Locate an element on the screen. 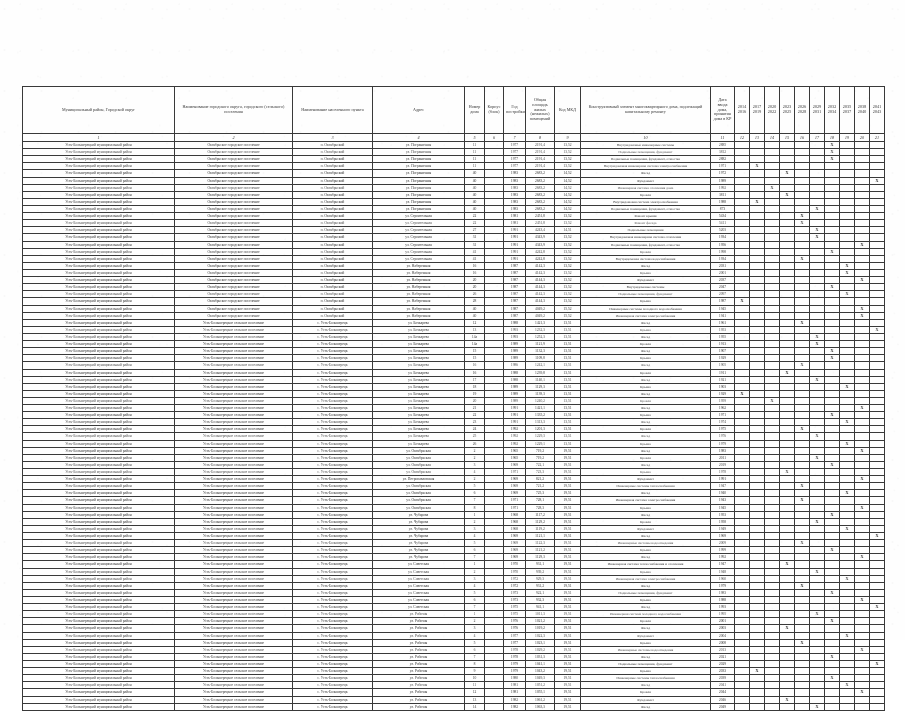  cell-c9: 19,51 is located at coordinates (567, 564).